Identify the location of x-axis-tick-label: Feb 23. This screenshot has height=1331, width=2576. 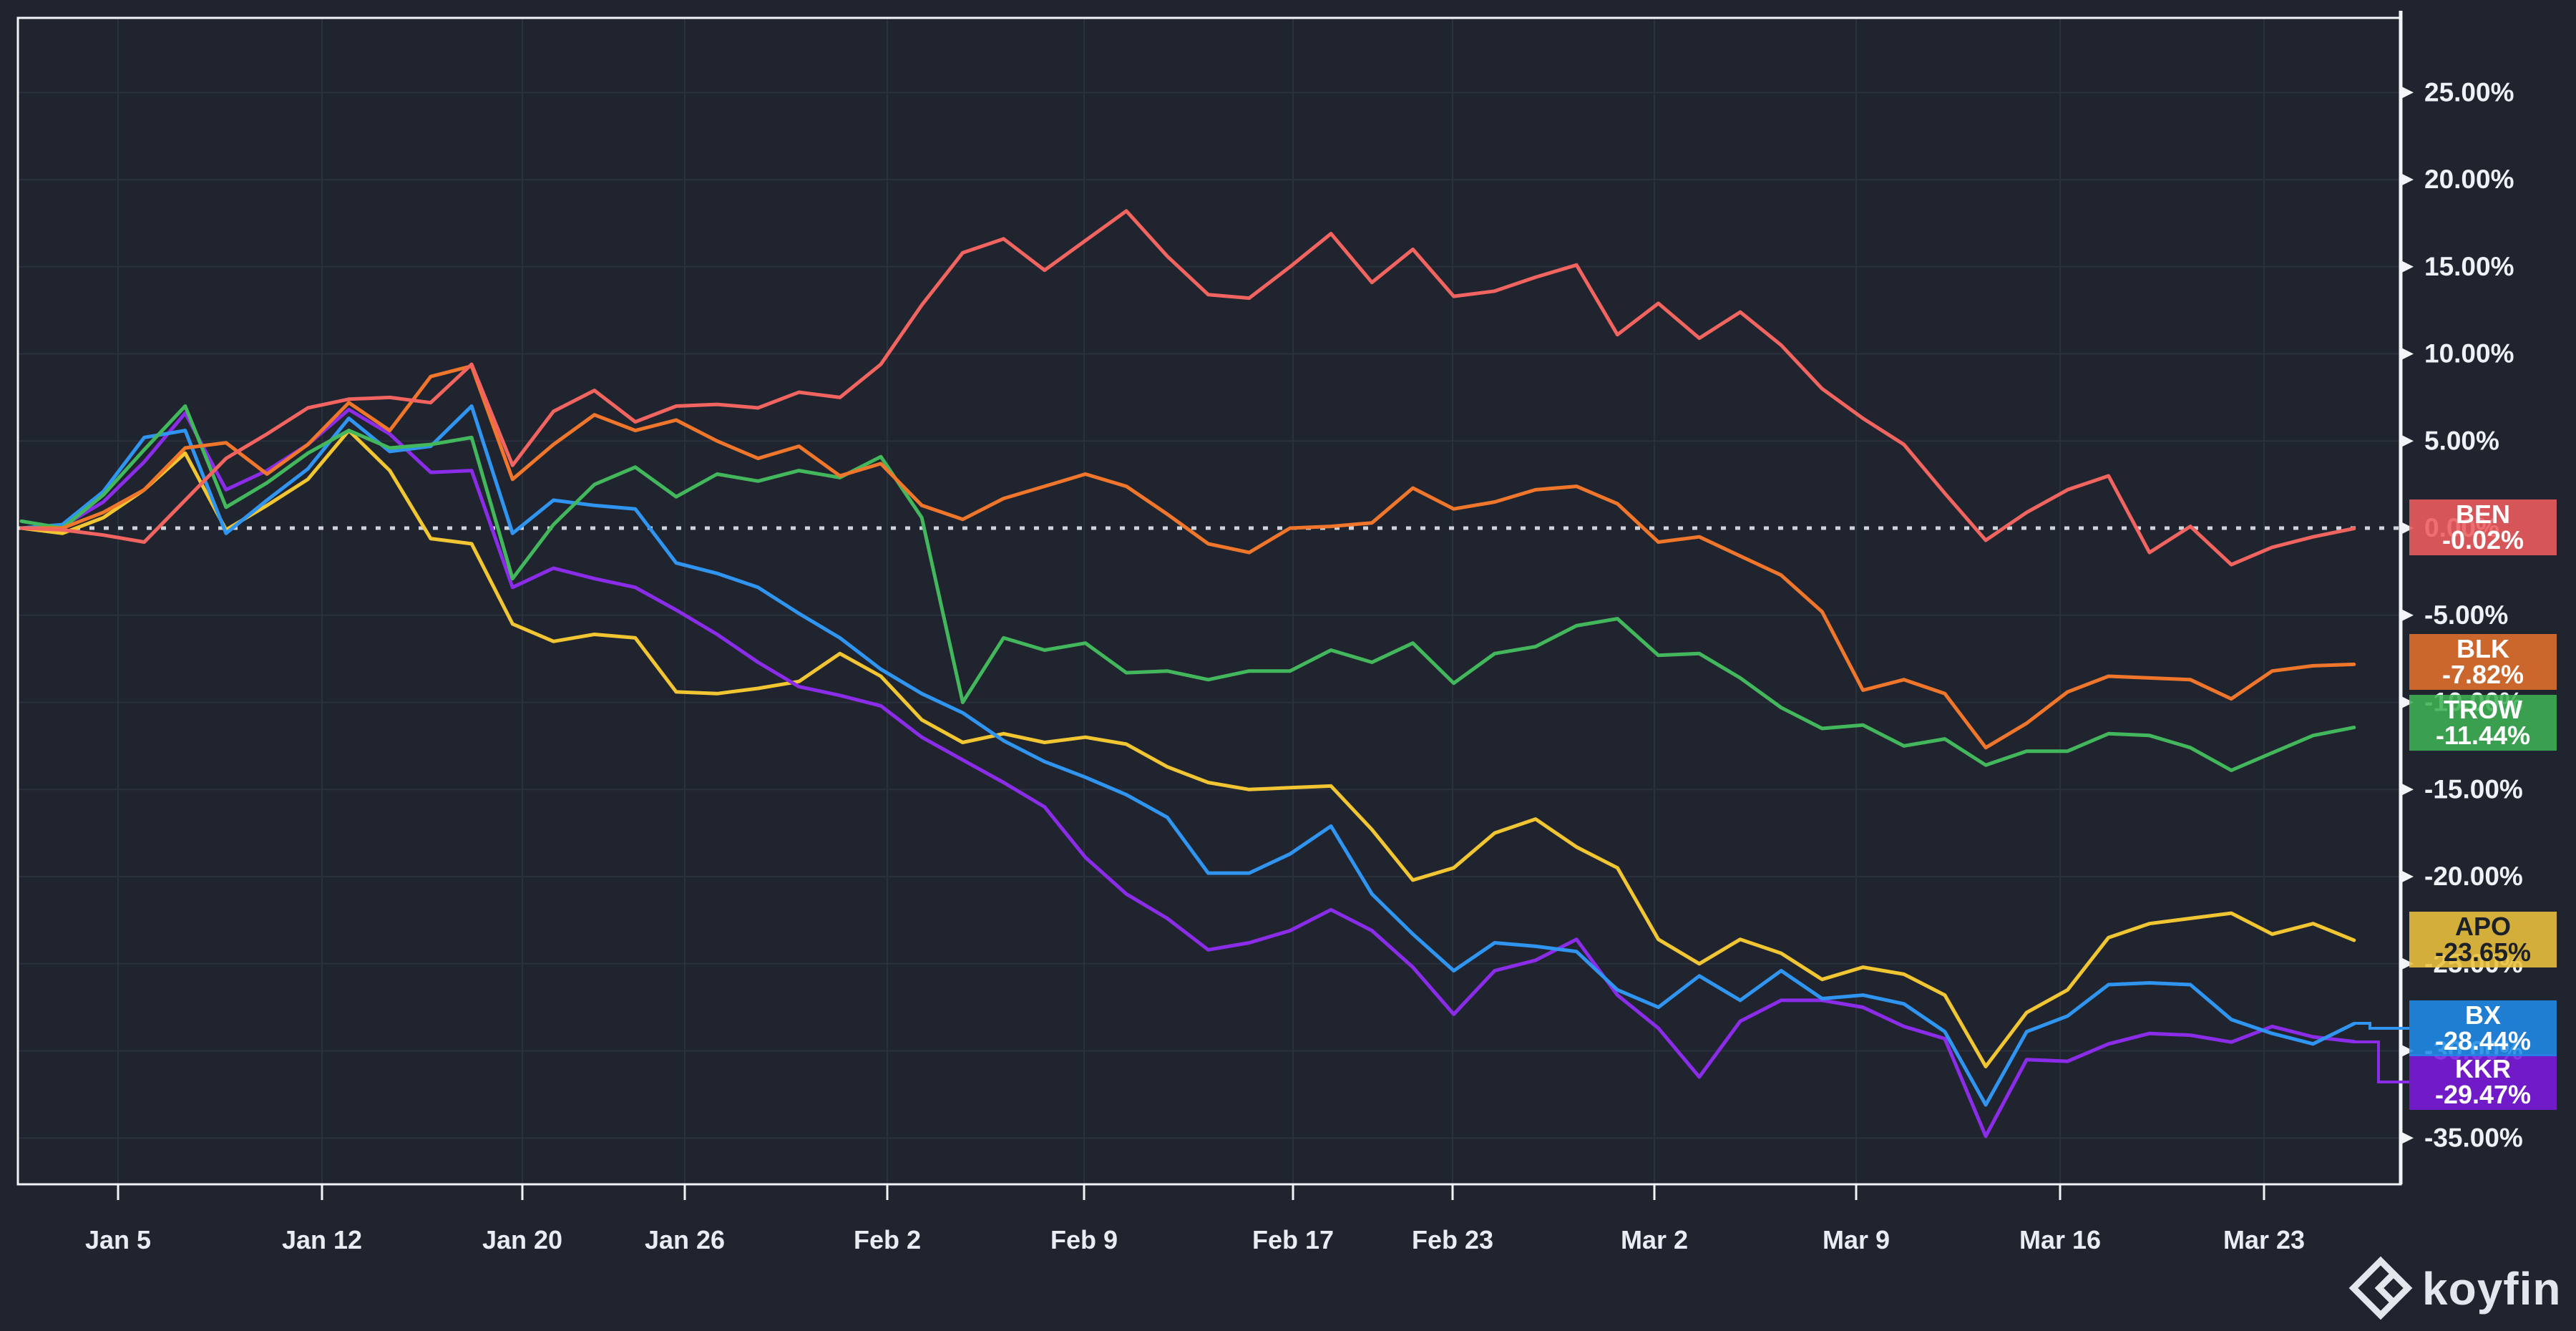
(1452, 1239).